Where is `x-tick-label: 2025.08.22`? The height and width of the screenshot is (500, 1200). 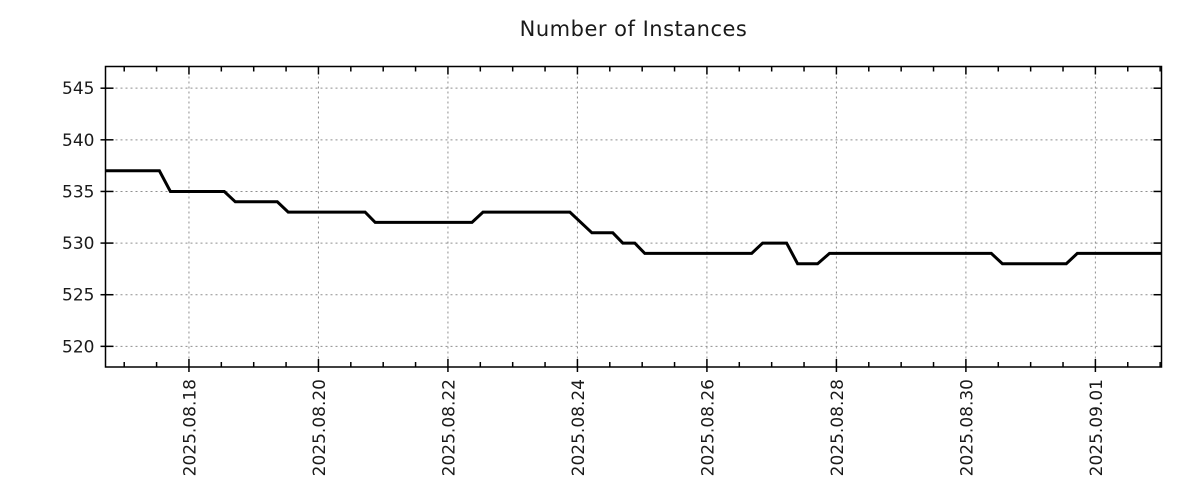
x-tick-label: 2025.08.22 is located at coordinates (449, 427).